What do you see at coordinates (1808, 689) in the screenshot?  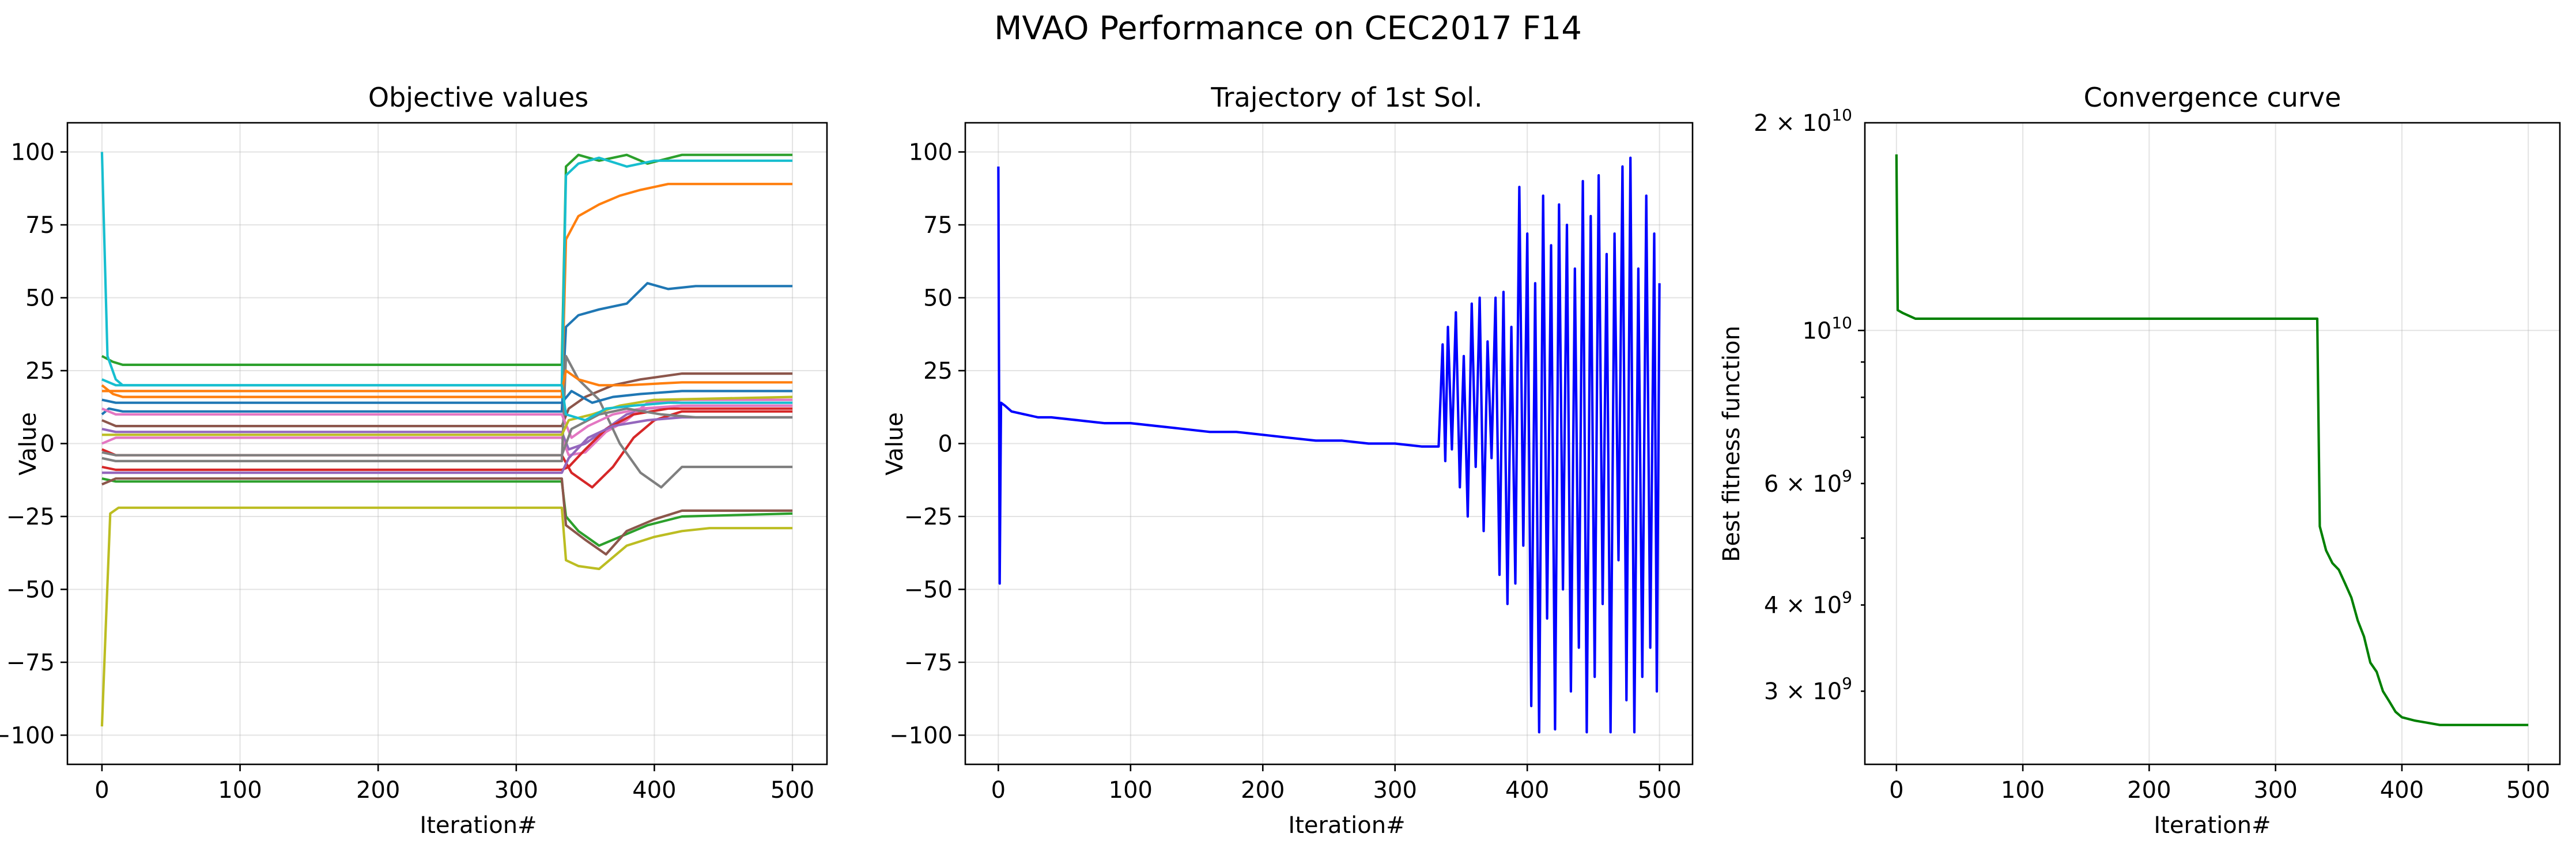 I see `y-tick-label: 3 × 10⁹` at bounding box center [1808, 689].